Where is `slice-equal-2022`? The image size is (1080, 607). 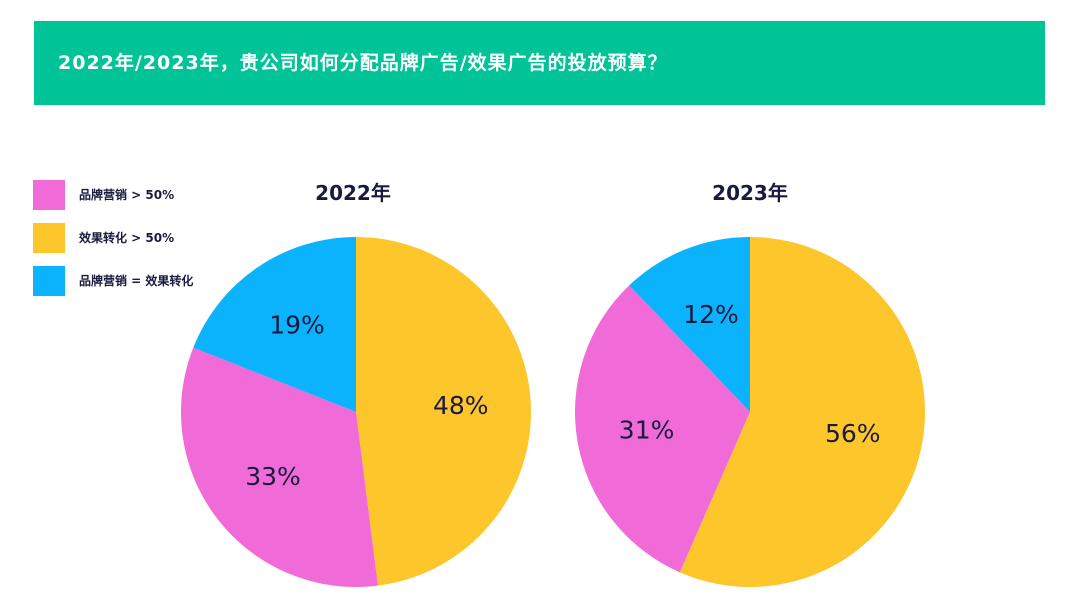
slice-equal-2022 is located at coordinates (274, 324).